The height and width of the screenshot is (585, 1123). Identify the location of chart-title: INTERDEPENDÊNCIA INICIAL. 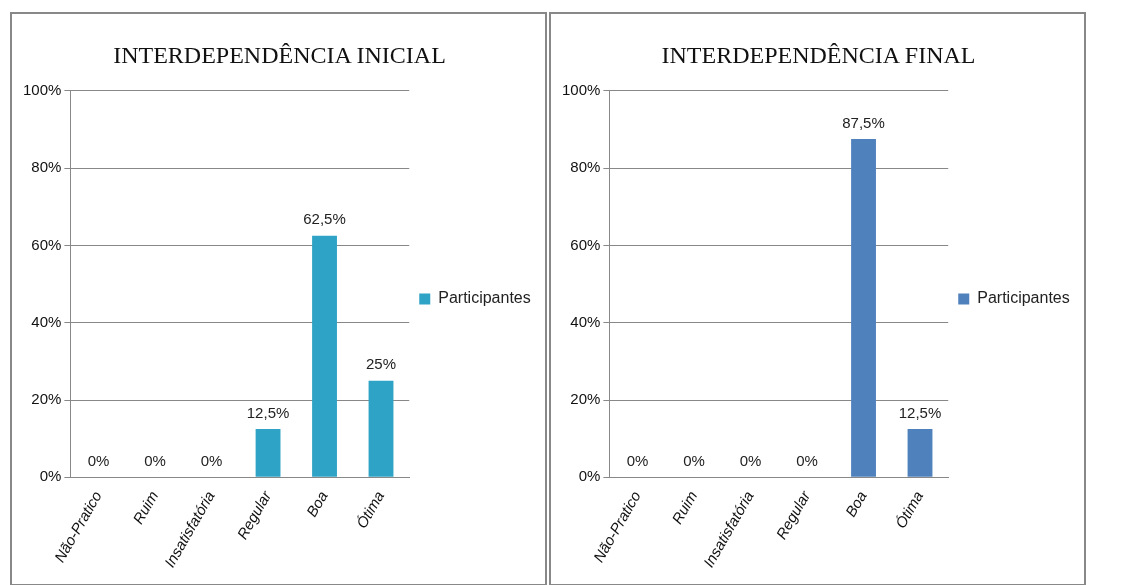
(279, 54).